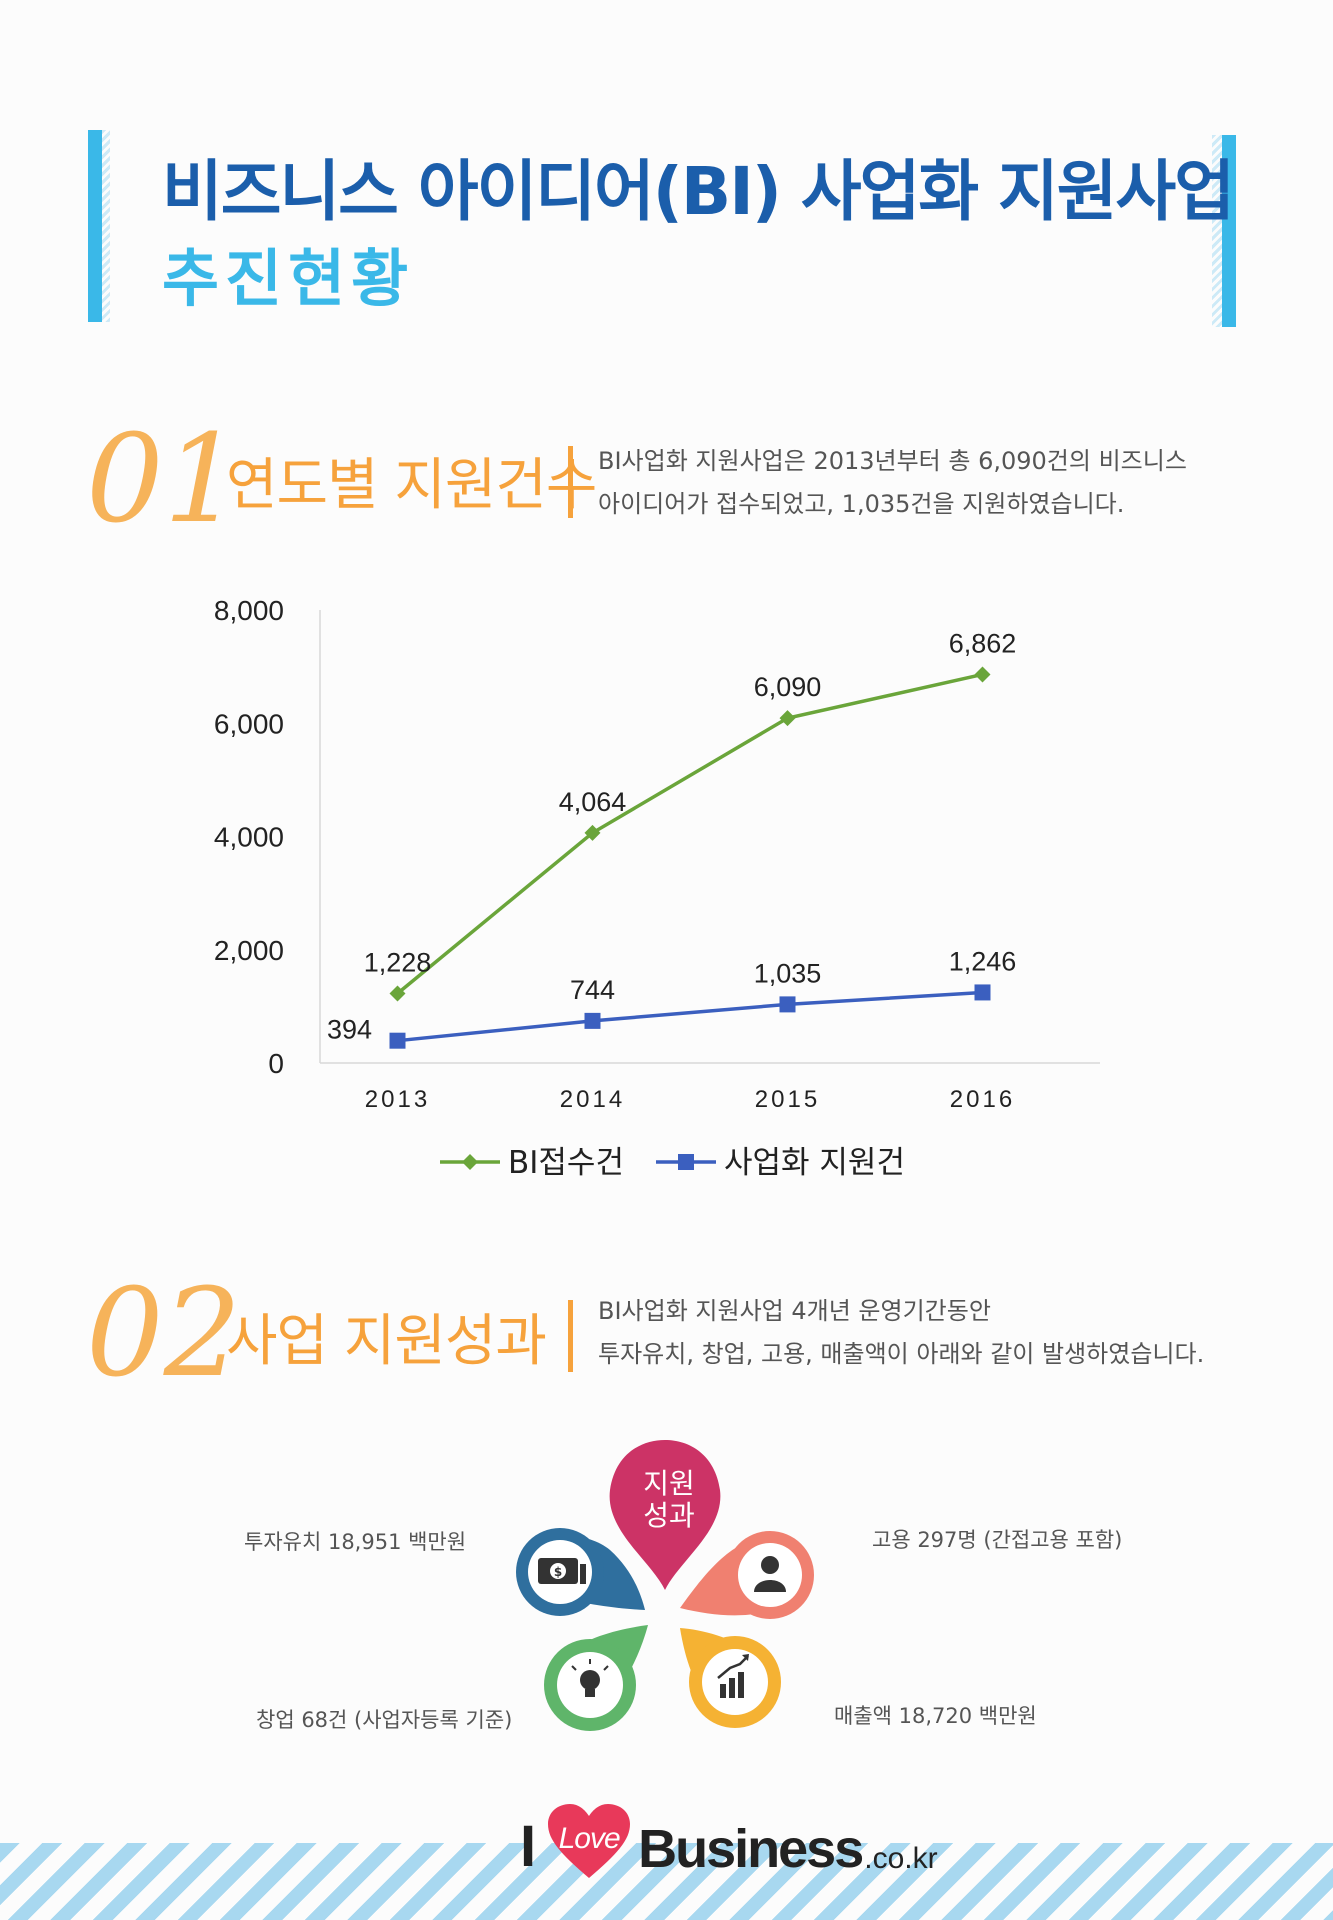 This screenshot has height=1920, width=1333. I want to click on section2-number: 02, so click(164, 1333).